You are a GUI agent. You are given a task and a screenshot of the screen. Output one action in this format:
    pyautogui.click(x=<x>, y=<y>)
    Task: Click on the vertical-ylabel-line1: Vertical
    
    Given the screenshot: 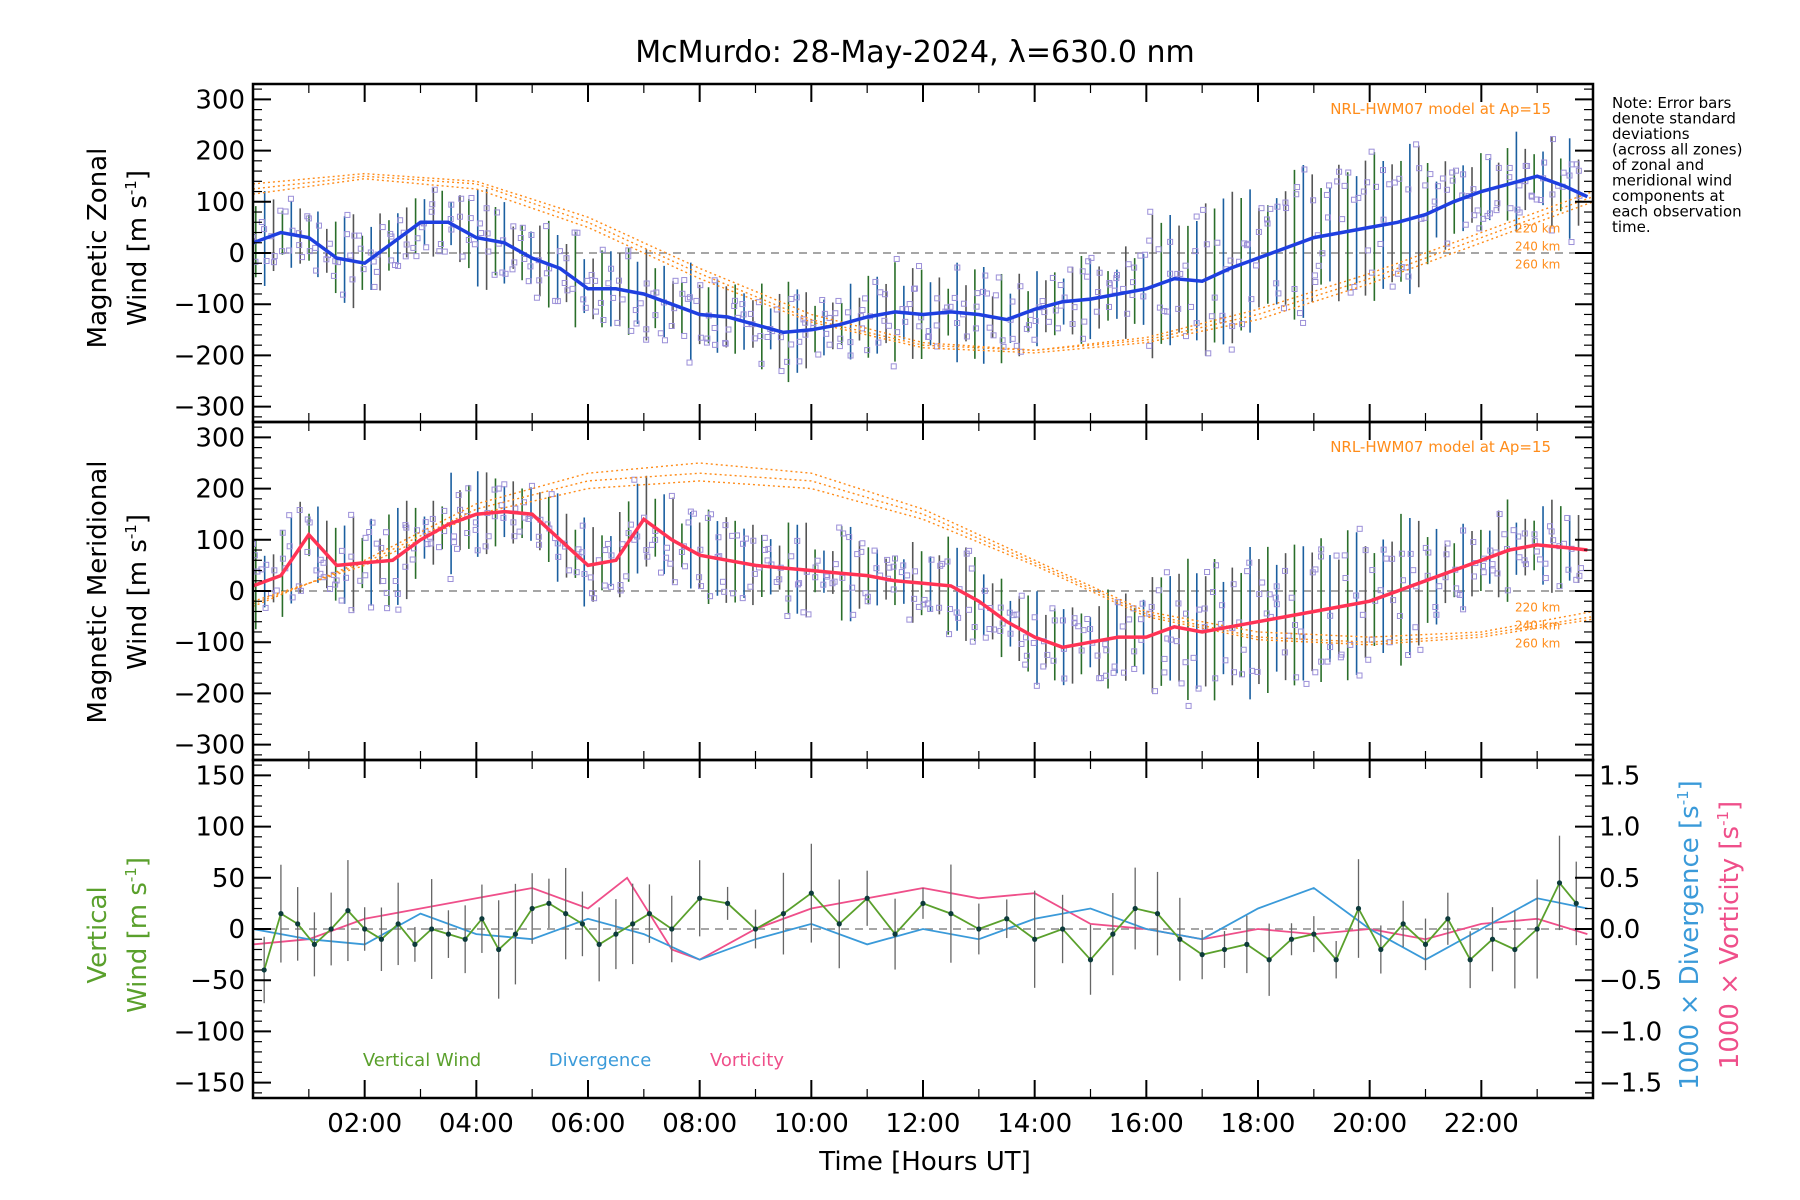 What is the action you would take?
    pyautogui.click(x=98, y=934)
    